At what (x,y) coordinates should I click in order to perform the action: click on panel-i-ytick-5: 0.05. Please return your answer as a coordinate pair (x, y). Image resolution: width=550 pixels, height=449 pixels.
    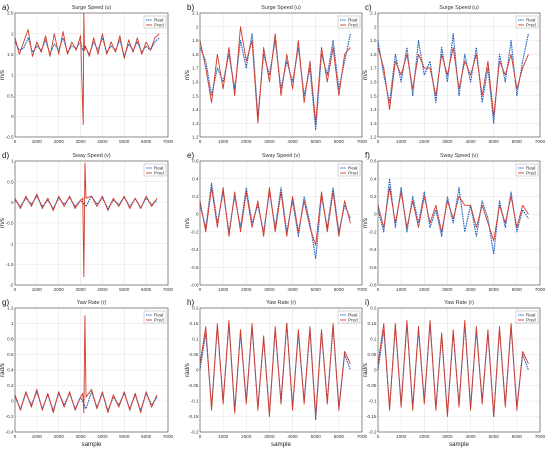
    Looking at the image, I should click on (372, 354).